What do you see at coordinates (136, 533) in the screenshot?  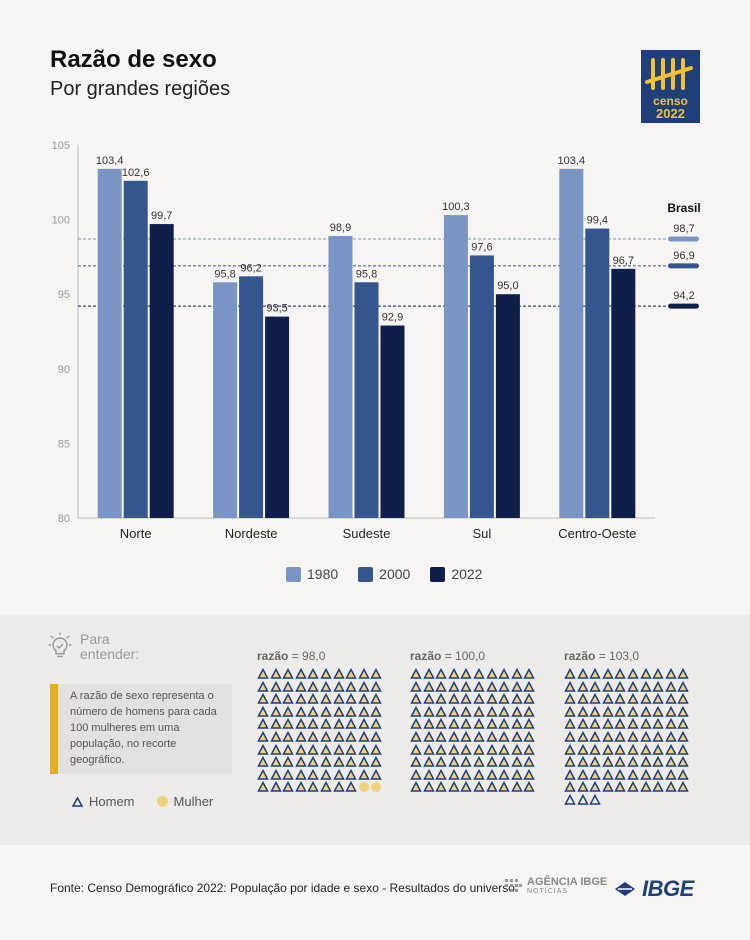 I see `x-category-label: Norte` at bounding box center [136, 533].